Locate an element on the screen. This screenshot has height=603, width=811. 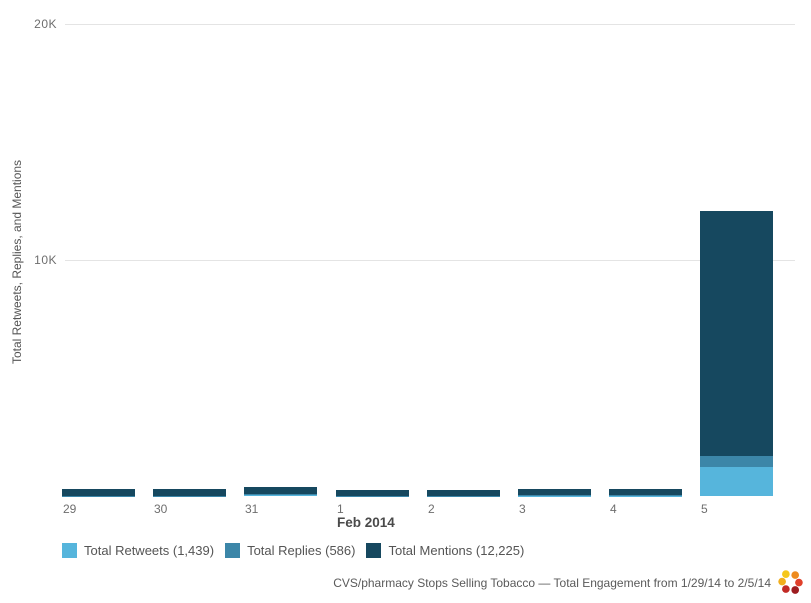
x-tick-label: 3 is located at coordinates (522, 509).